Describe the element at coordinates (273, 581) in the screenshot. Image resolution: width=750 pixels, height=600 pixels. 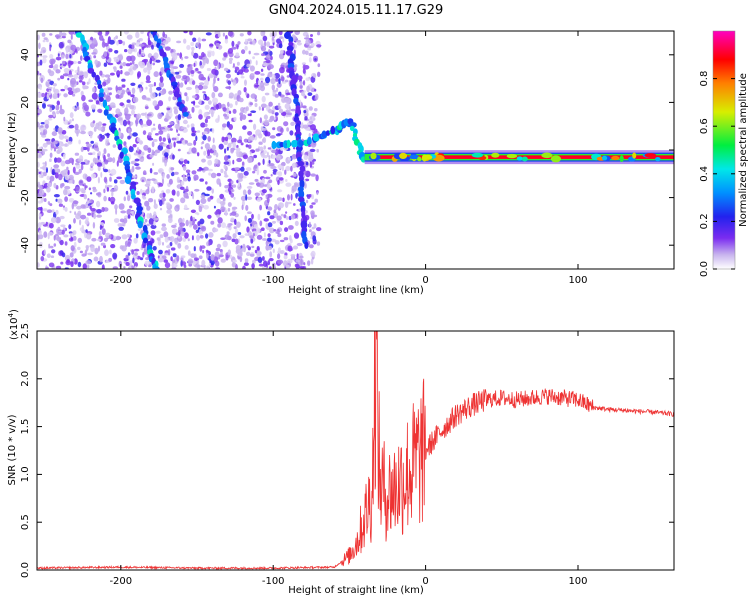
I see `x-tick-label: -100` at that location.